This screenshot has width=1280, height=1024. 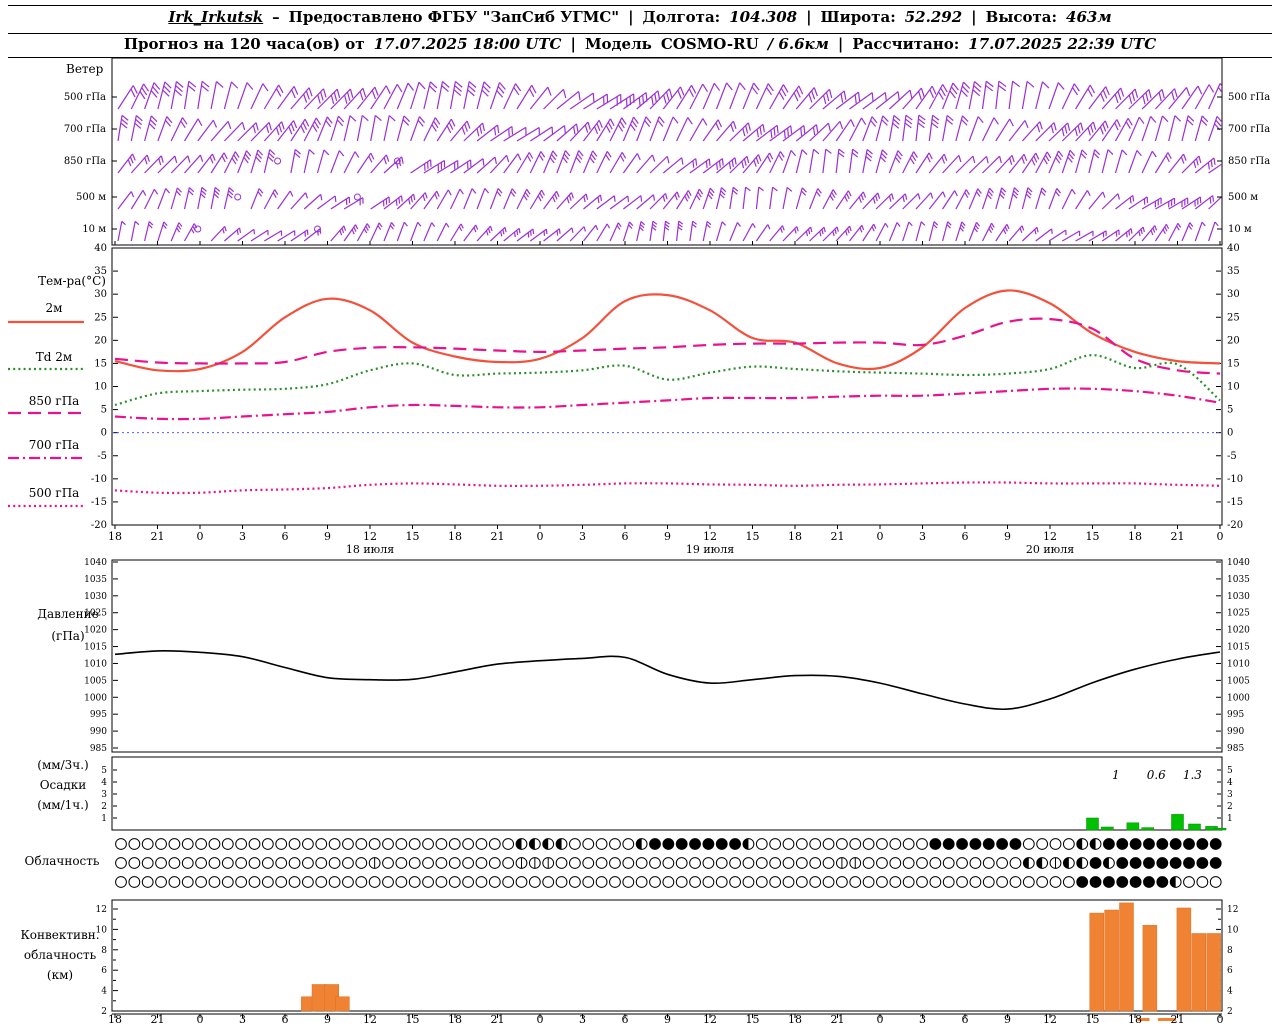 What do you see at coordinates (1238, 614) in the screenshot?
I see `svg-text: 1025` at bounding box center [1238, 614].